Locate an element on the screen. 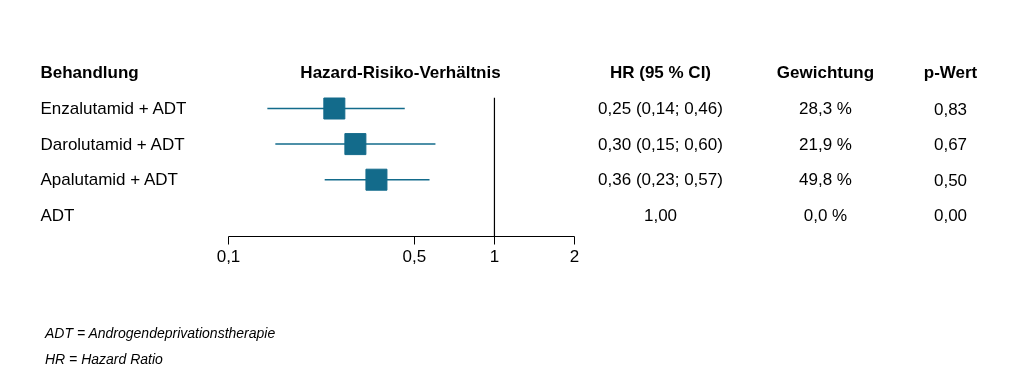 The height and width of the screenshot is (392, 1024). y-tick-label: ADT is located at coordinates (57, 215).